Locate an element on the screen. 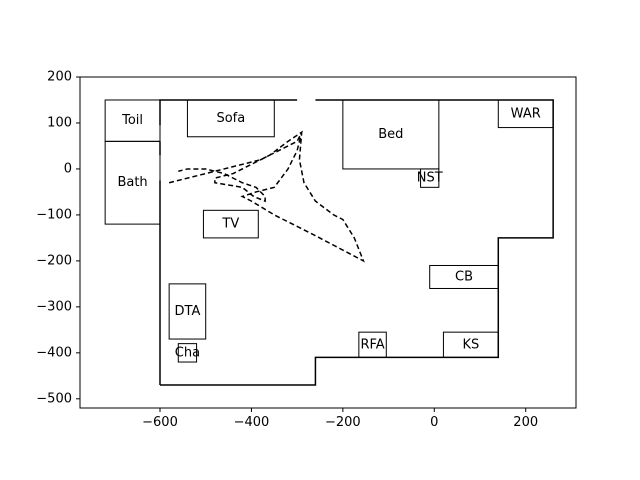  room-label: Bed is located at coordinates (390, 134).